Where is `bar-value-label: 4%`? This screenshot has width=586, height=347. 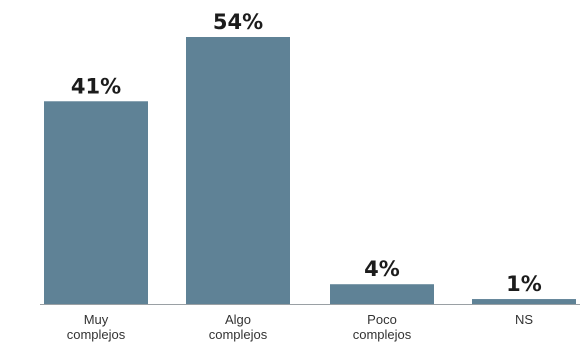 bar-value-label: 4% is located at coordinates (382, 269).